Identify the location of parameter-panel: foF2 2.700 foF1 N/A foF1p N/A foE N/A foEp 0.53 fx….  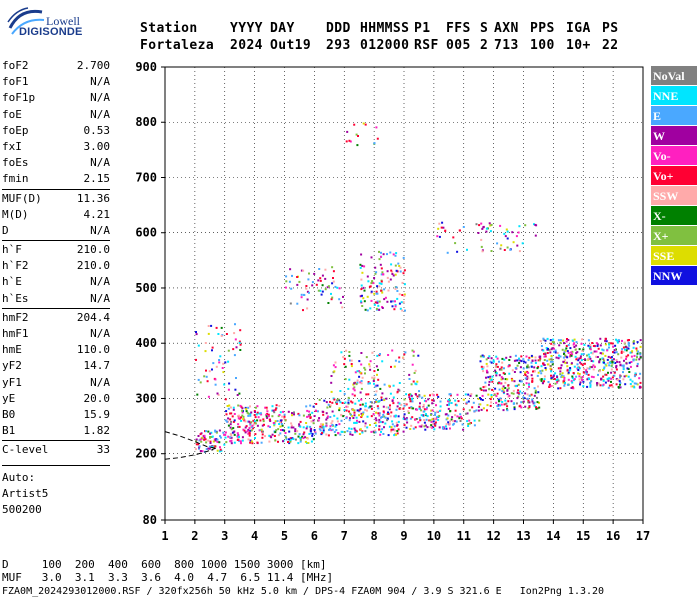
(56, 288).